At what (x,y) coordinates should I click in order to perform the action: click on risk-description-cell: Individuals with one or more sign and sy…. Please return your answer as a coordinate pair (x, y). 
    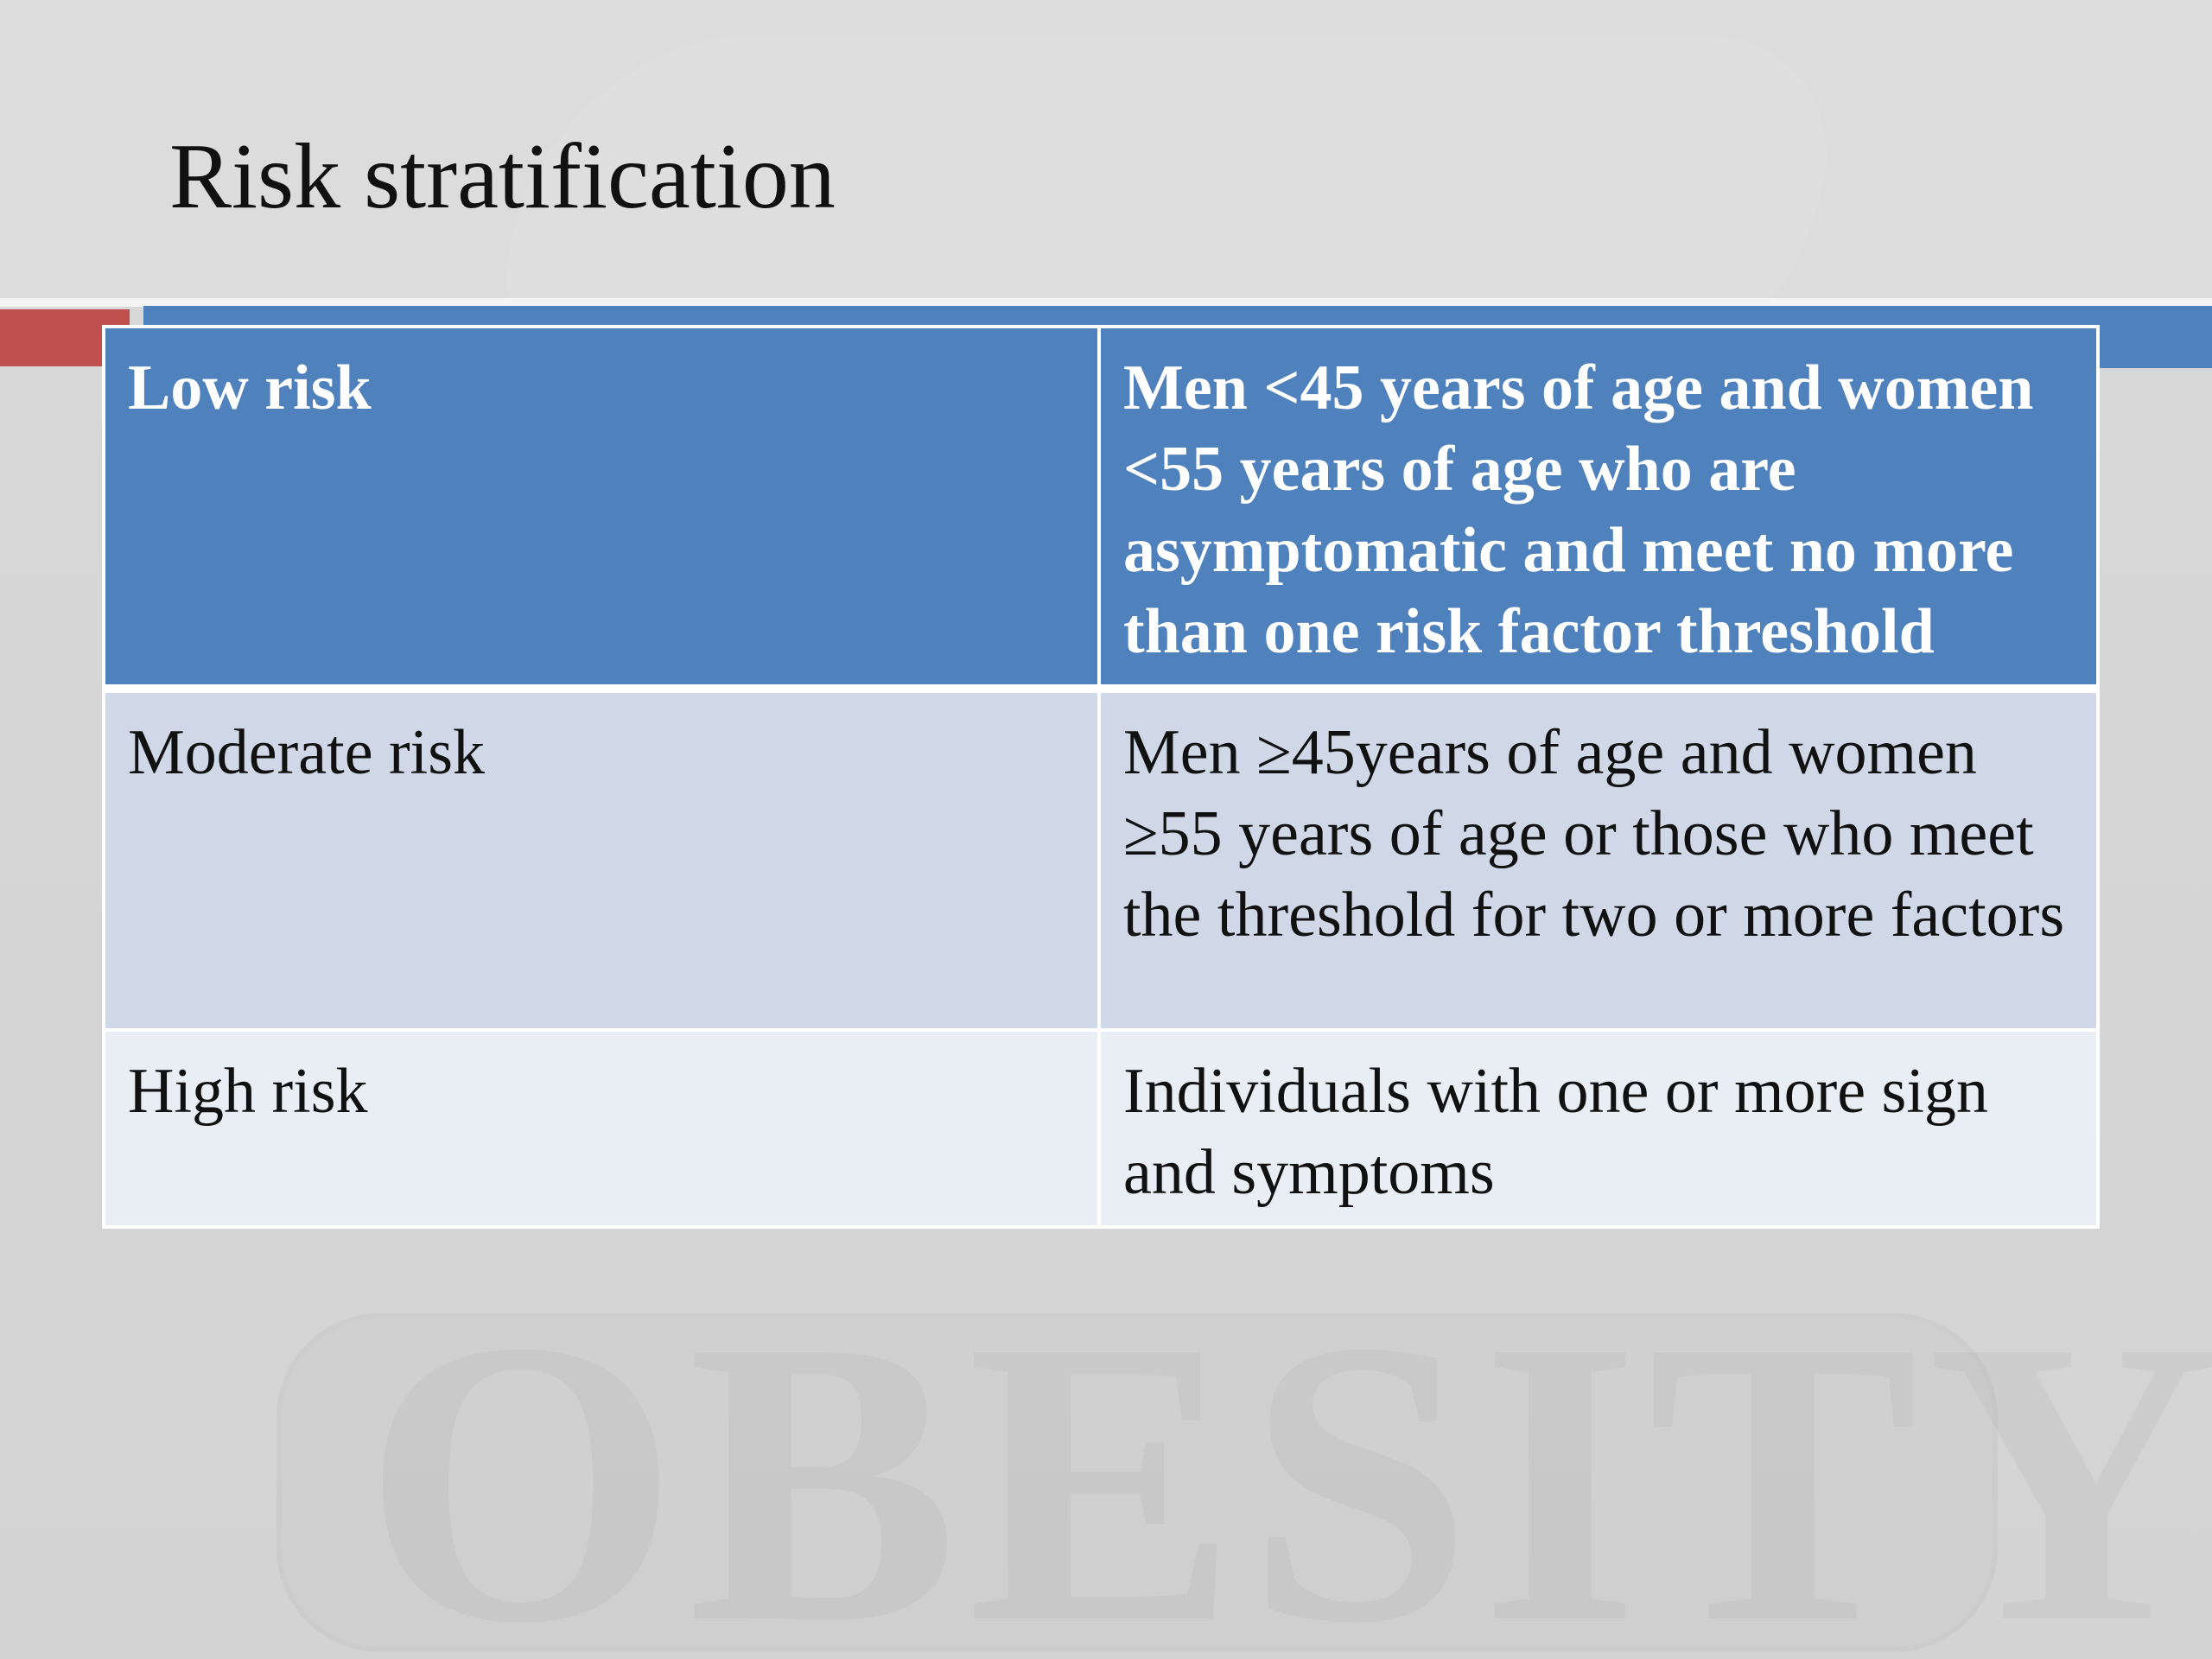
    Looking at the image, I should click on (1598, 1128).